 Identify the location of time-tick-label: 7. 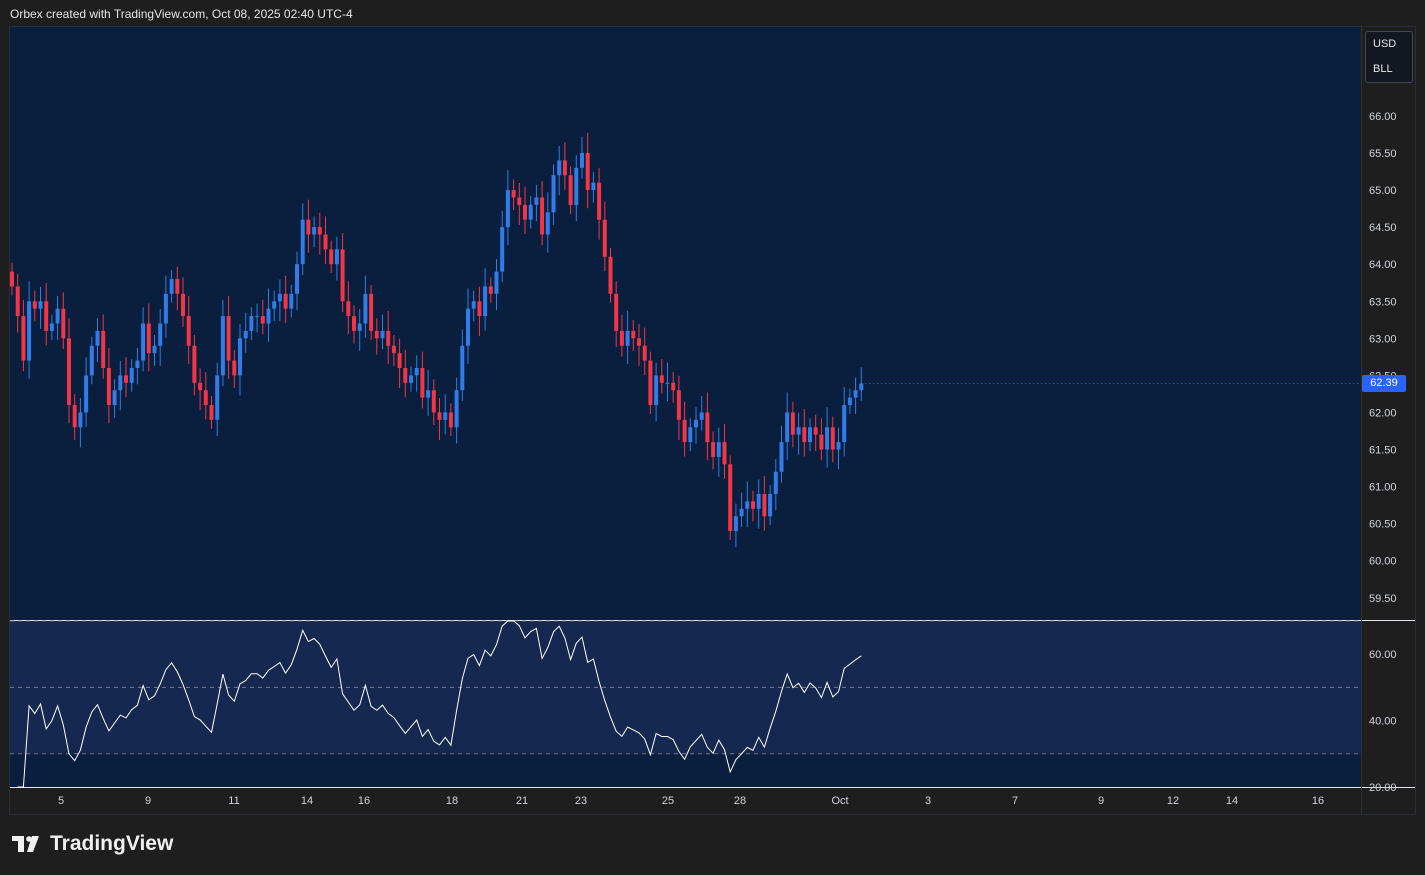
(1015, 801).